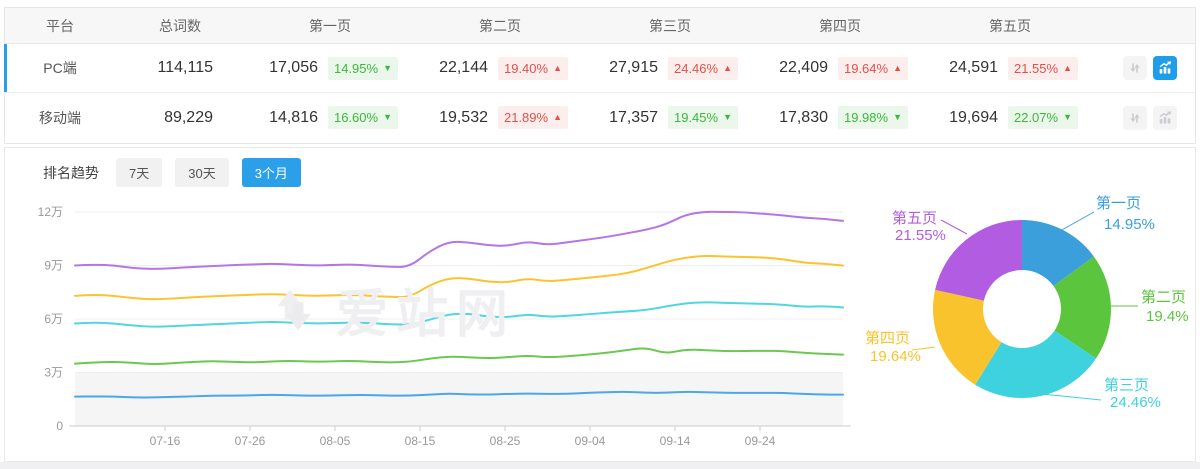  What do you see at coordinates (505, 441) in the screenshot?
I see `x-tick-label: 08-25` at bounding box center [505, 441].